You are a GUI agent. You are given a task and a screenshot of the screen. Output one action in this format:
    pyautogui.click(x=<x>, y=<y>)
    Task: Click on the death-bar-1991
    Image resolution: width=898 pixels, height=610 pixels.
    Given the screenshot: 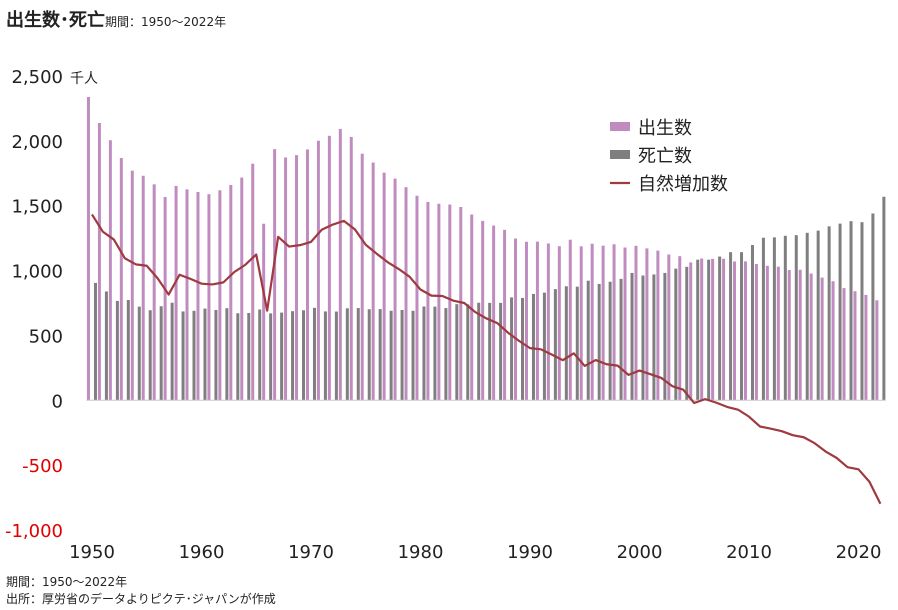 What is the action you would take?
    pyautogui.click(x=544, y=346)
    